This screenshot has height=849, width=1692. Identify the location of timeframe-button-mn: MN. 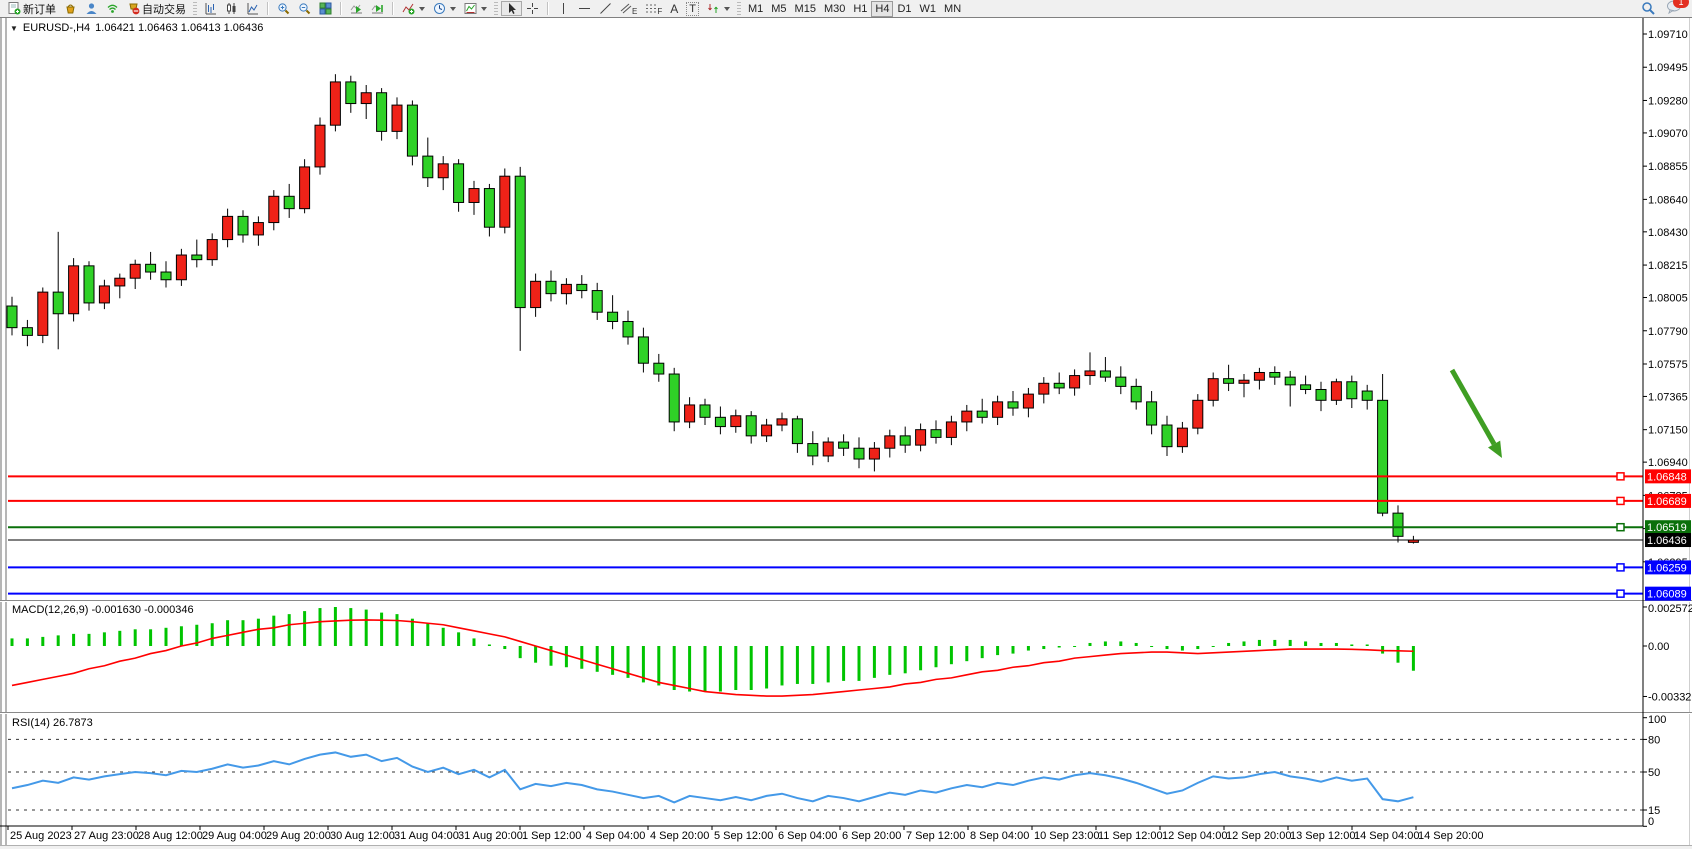
(953, 8).